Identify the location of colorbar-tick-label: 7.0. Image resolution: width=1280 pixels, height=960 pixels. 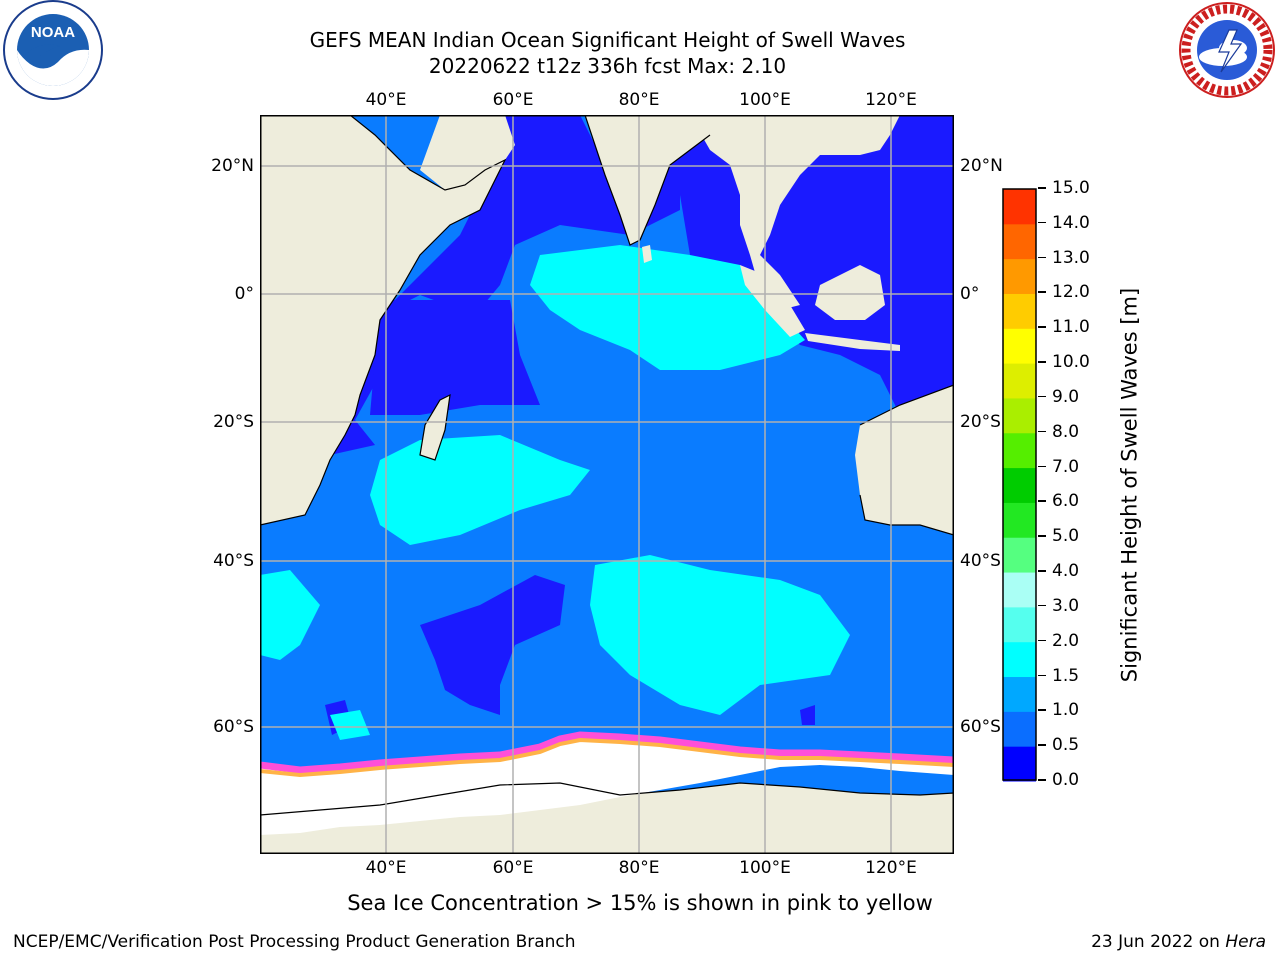
(1066, 466).